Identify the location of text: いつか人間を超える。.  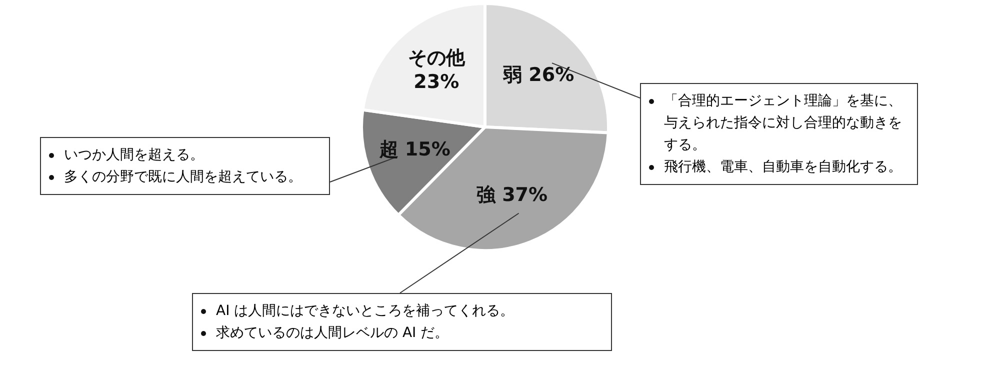
(134, 155).